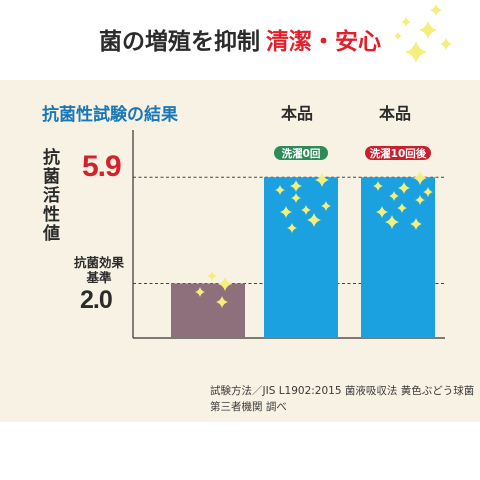 This screenshot has height=480, width=480. I want to click on chart-title: 抗菌性試験の結果, so click(110, 115).